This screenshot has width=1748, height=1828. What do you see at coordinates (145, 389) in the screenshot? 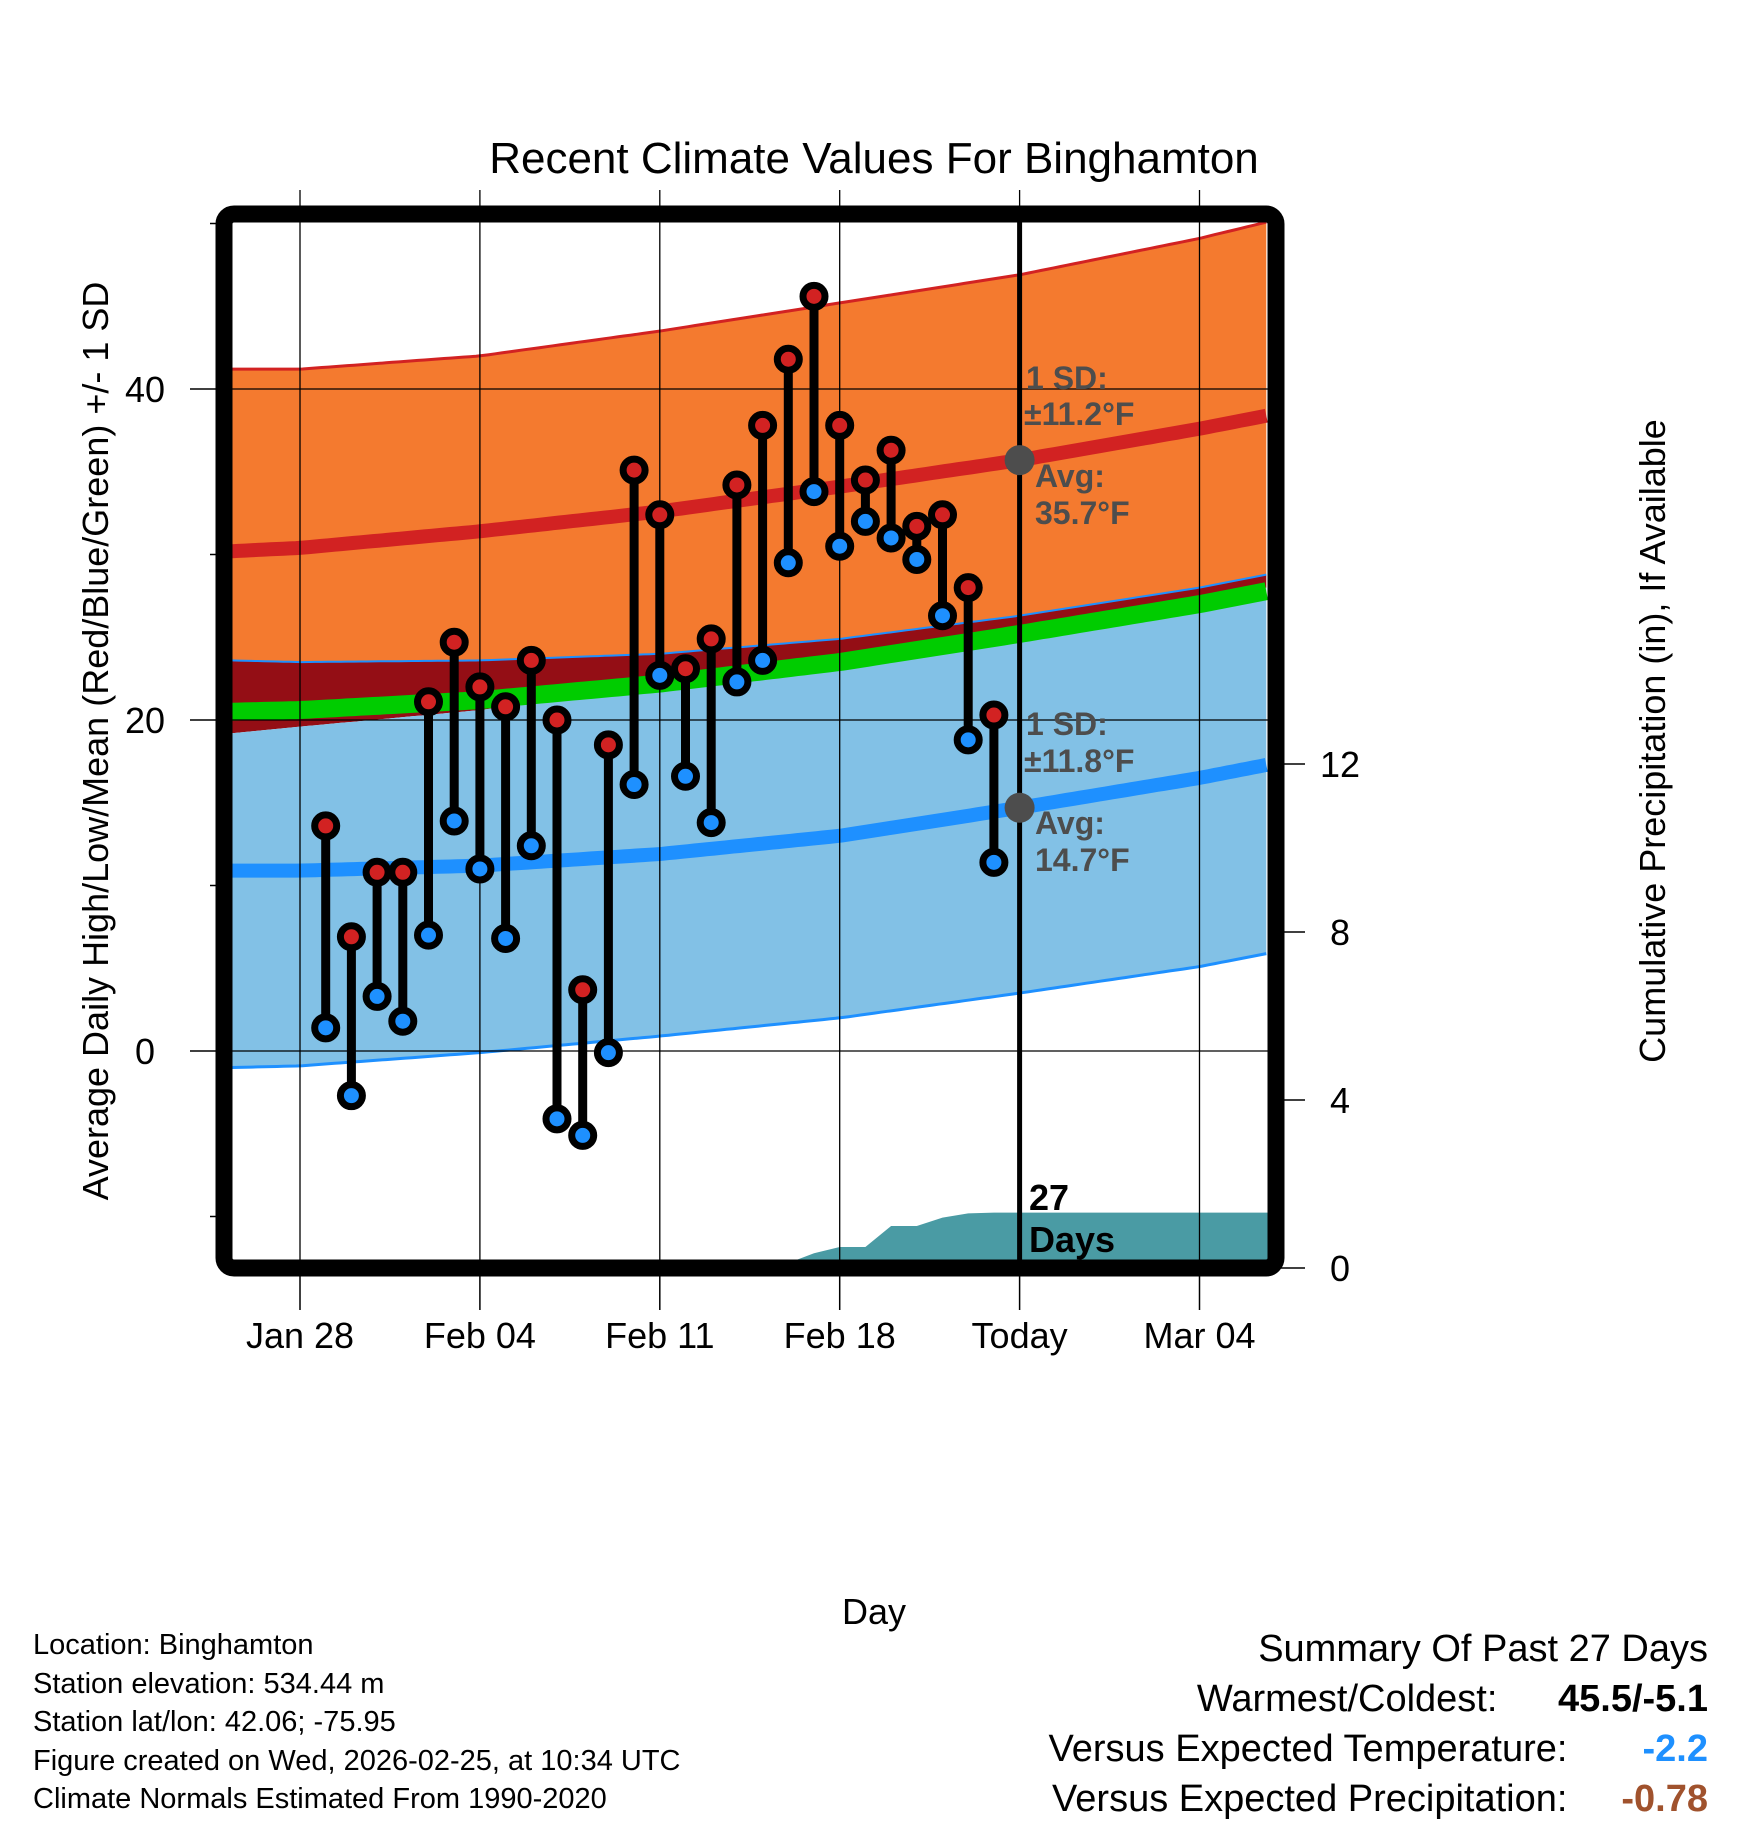
I see `y-tick-label: 40` at bounding box center [145, 389].